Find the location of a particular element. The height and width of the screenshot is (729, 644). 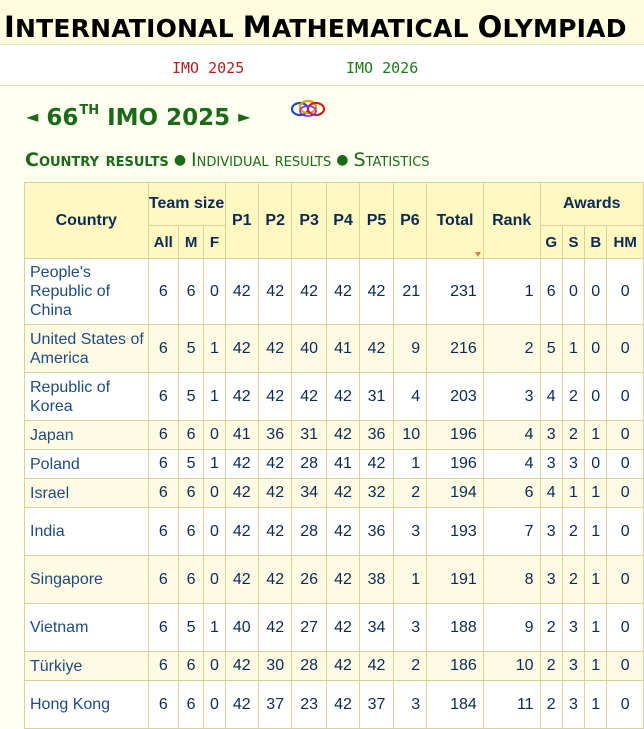

cell-p3: 27 is located at coordinates (309, 627).